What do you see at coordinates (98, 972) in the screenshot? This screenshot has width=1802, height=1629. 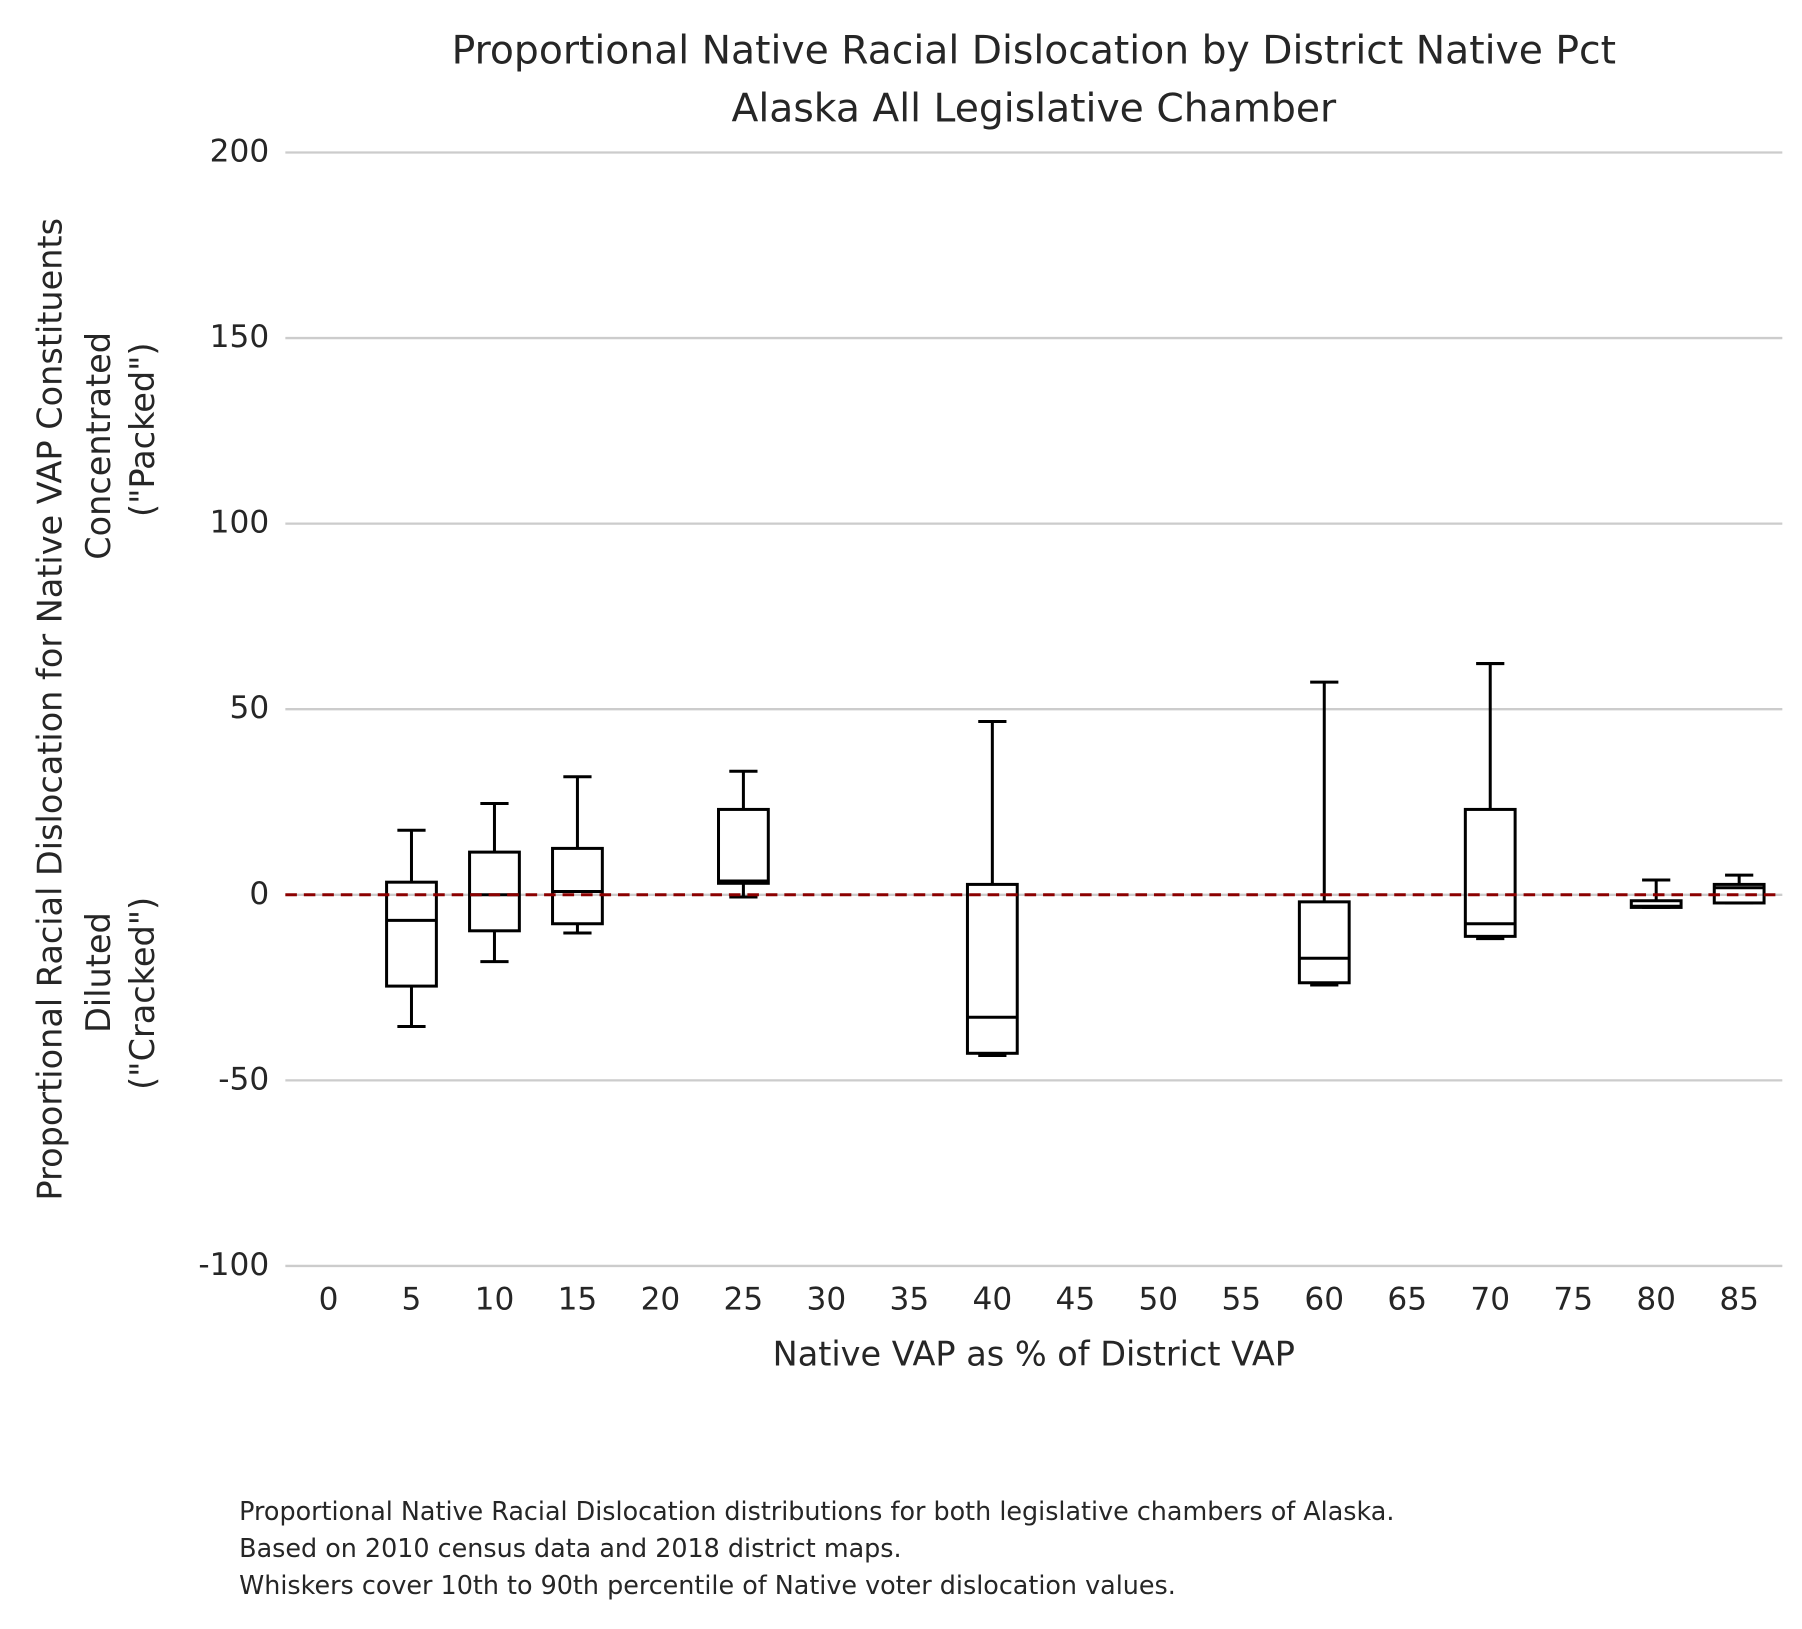 I see `y-label-lower: Diluted` at bounding box center [98, 972].